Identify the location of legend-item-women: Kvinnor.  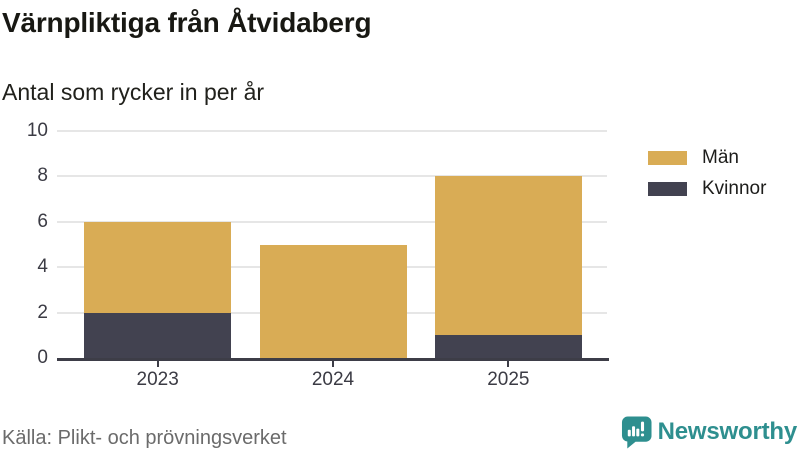
(707, 189).